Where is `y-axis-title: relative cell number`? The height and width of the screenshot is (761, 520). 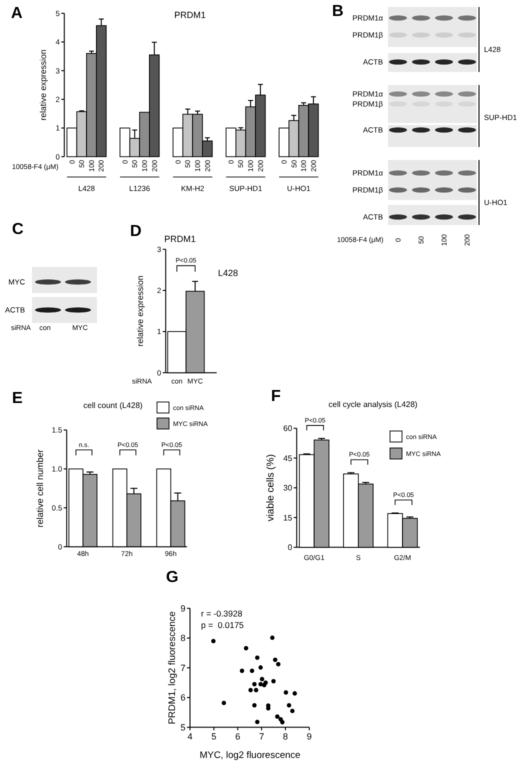
y-axis-title: relative cell number is located at coordinates (40, 488).